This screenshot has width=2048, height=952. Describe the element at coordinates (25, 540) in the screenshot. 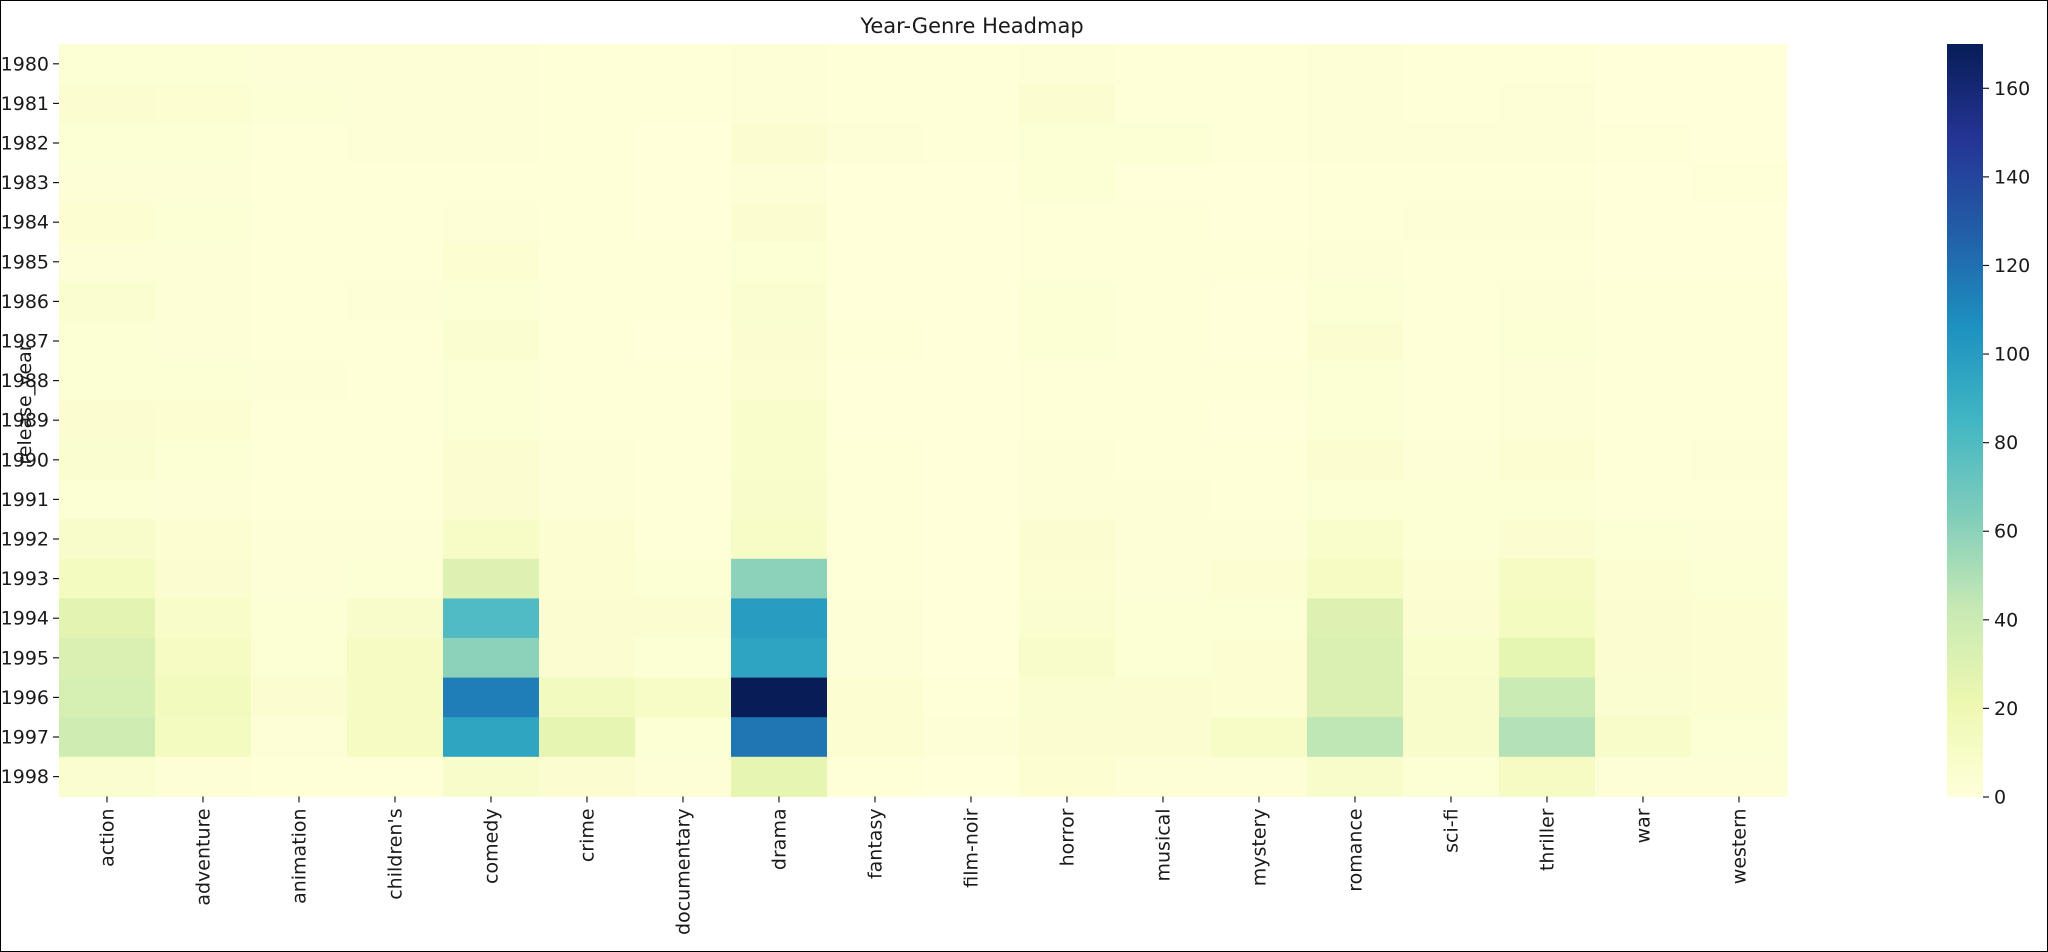

I see `y-tick-label: 1992` at that location.